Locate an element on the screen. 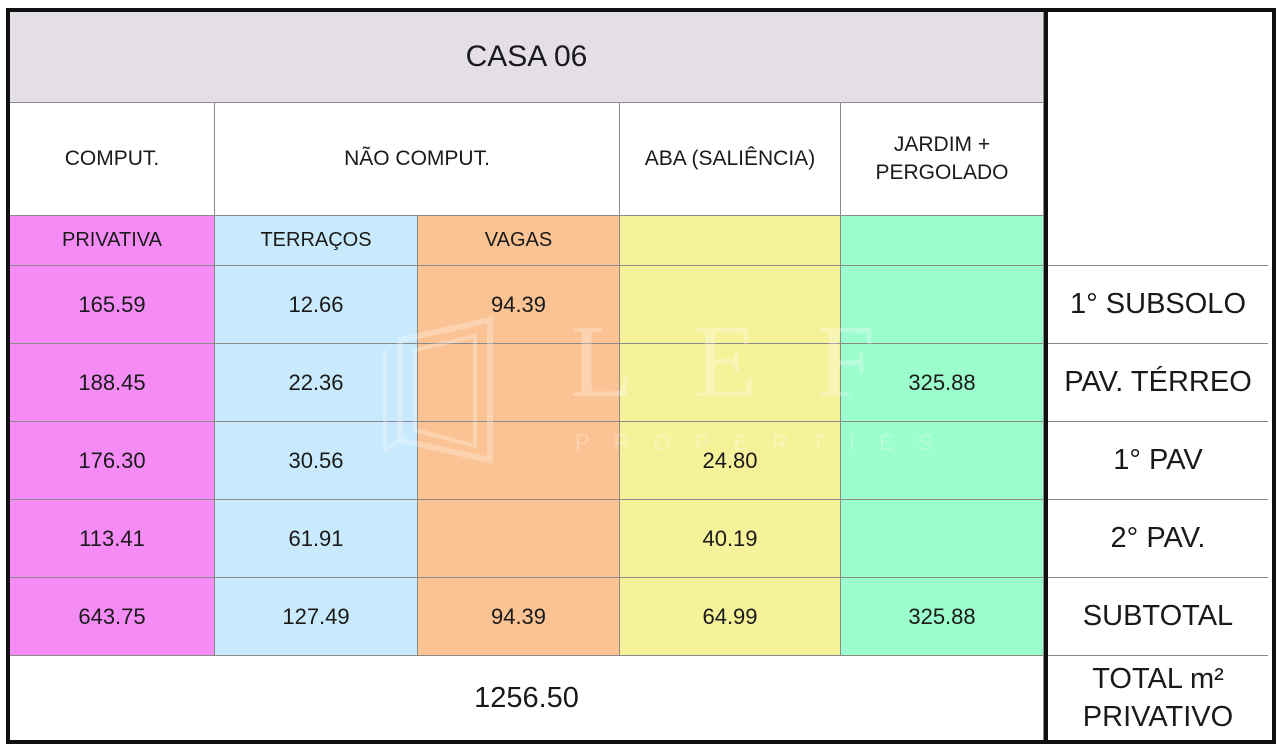 The height and width of the screenshot is (751, 1280). total-value: 1256.50 is located at coordinates (527, 698).